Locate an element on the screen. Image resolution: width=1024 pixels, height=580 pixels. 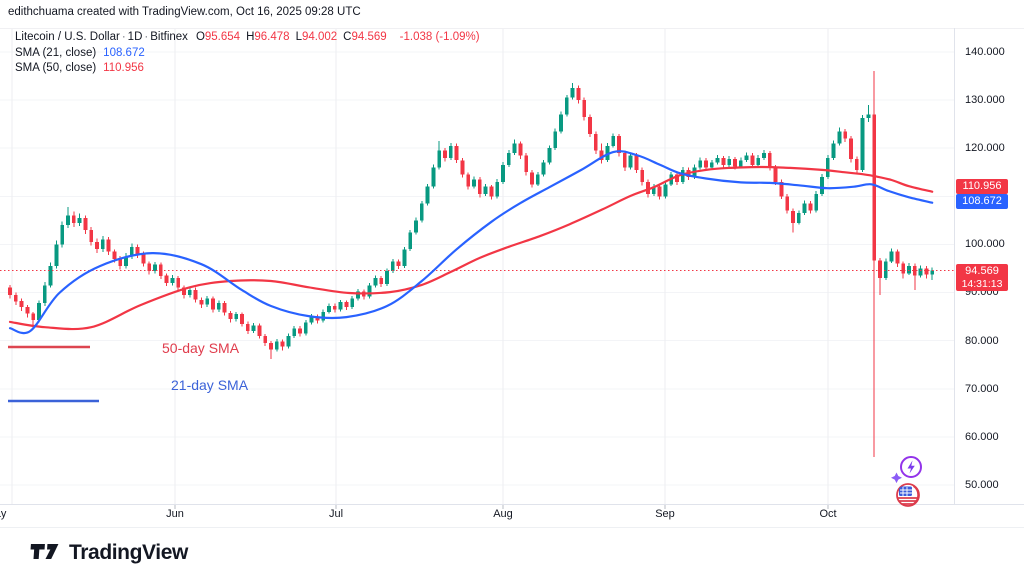
flag-emblem-button is located at coordinates (908, 495).